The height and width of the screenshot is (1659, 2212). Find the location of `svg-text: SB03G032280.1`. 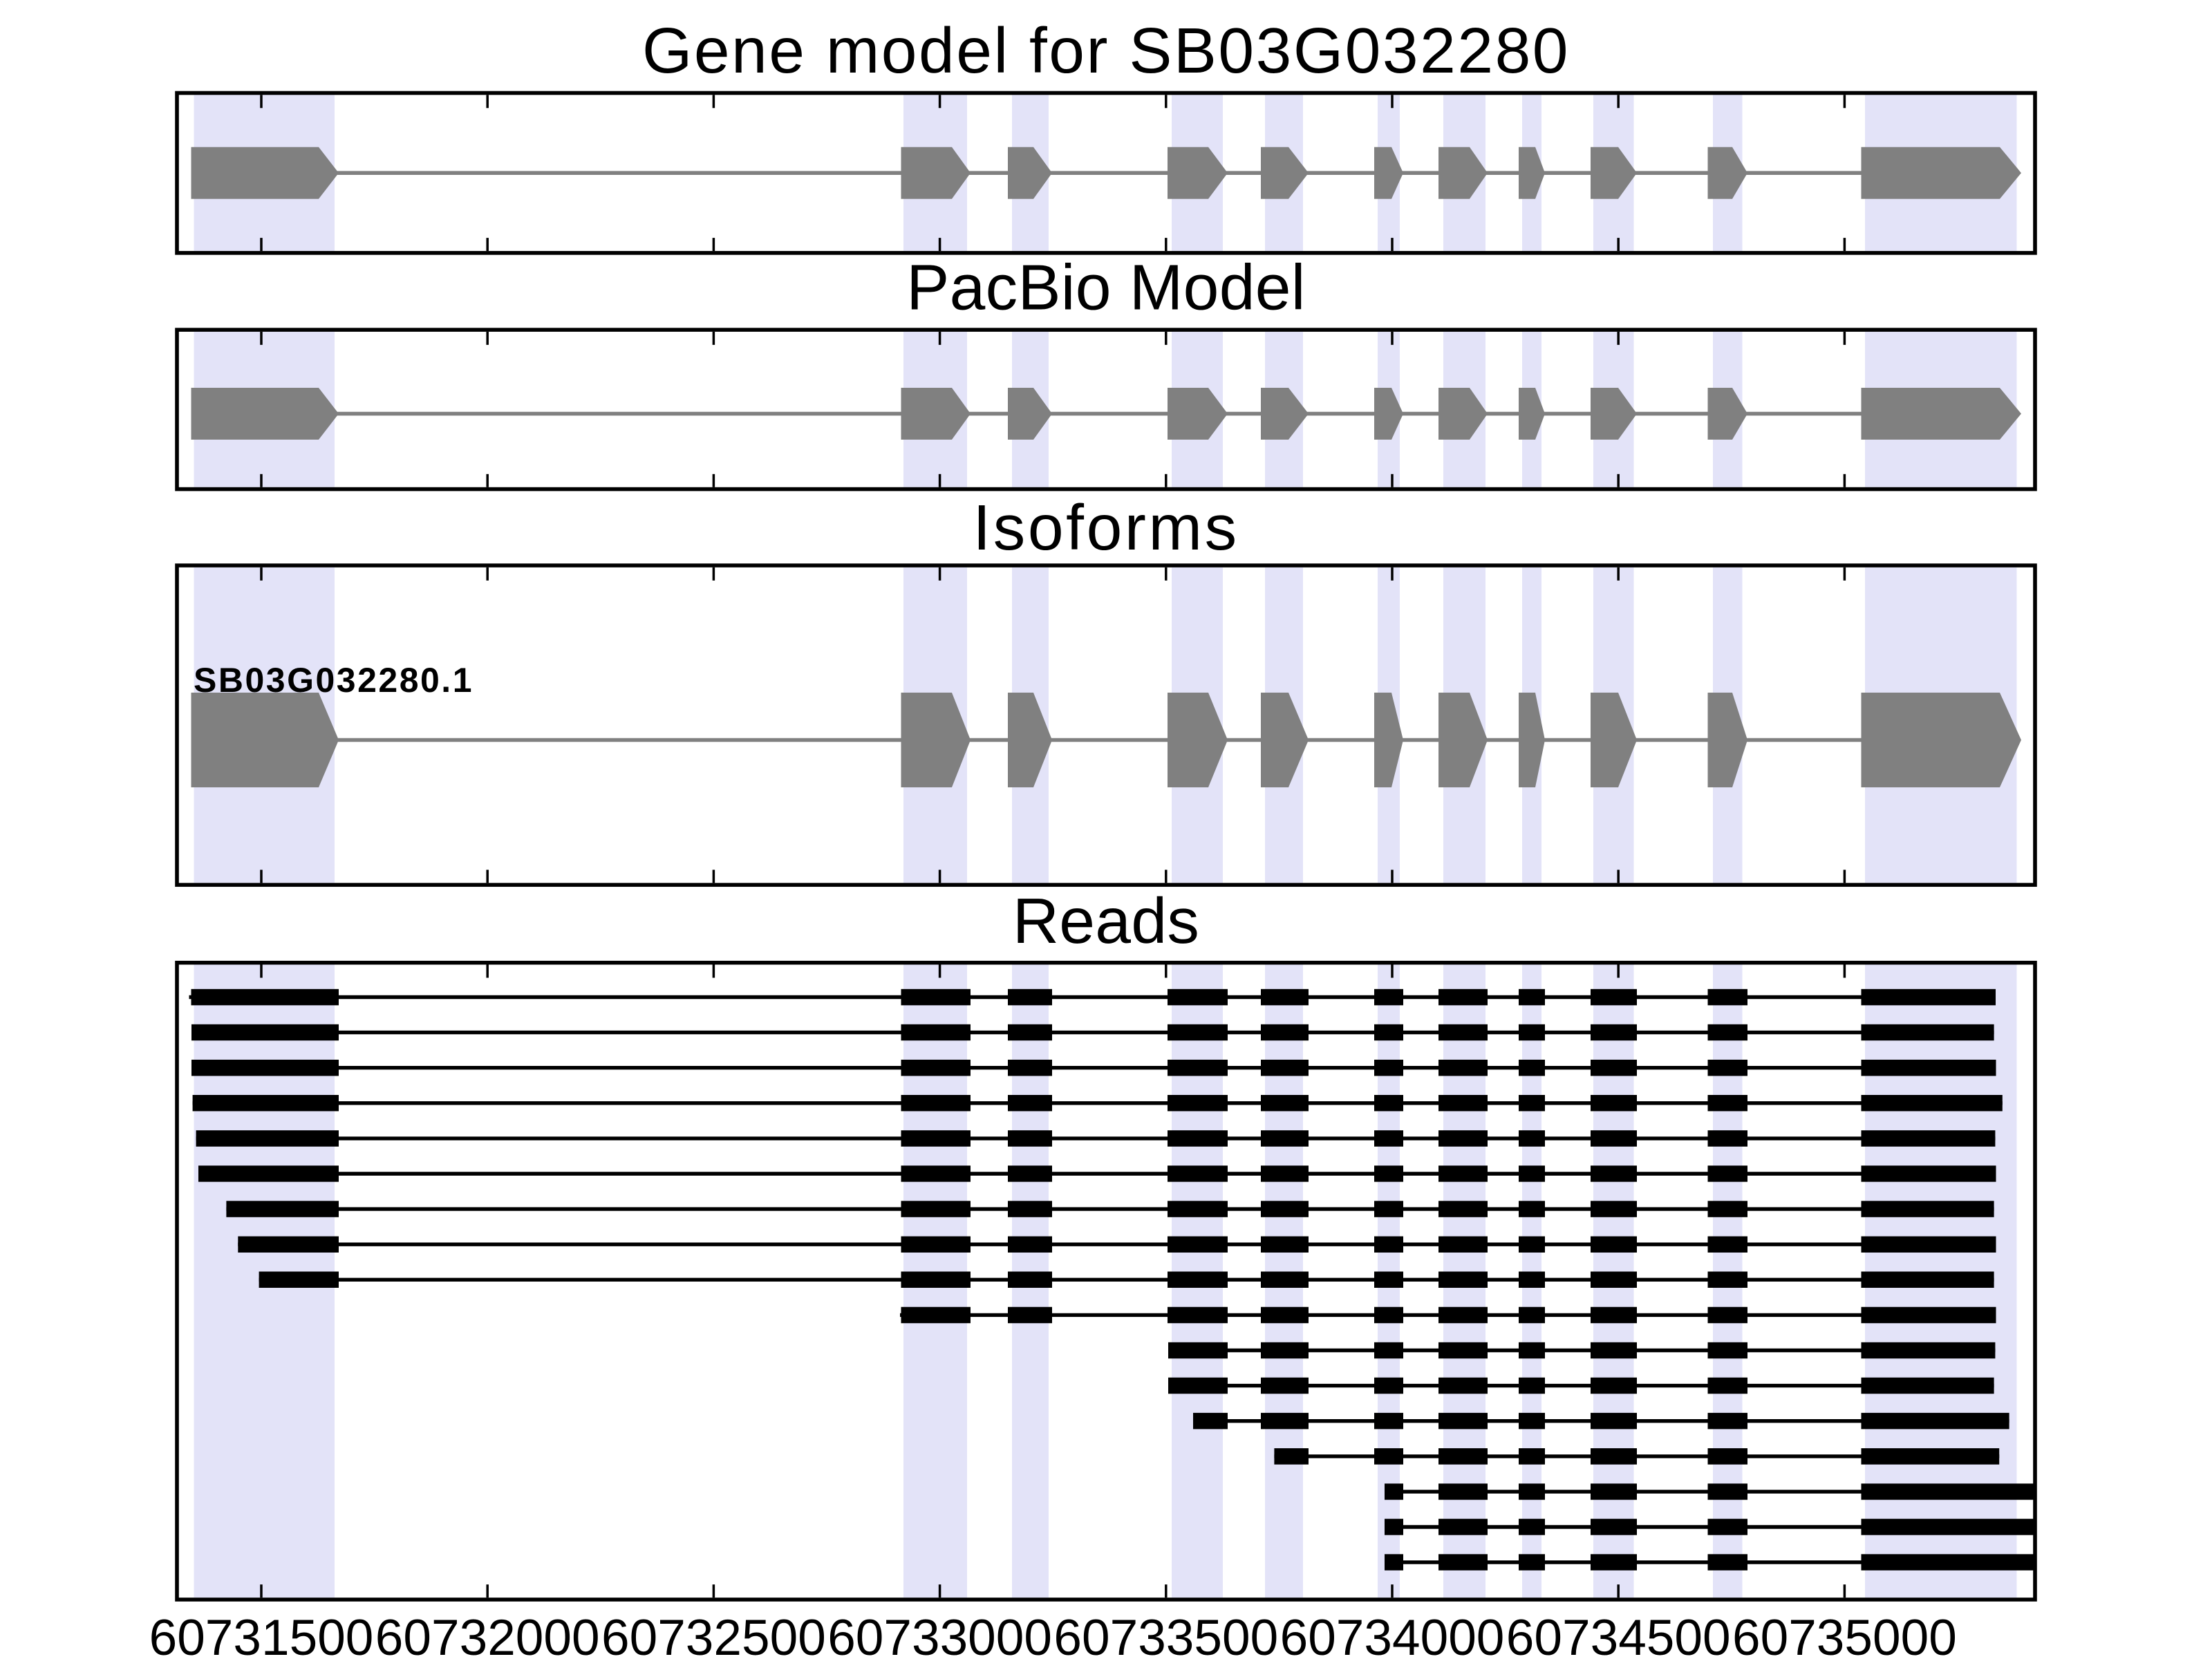

svg-text: SB03G032280.1 is located at coordinates (334, 680).